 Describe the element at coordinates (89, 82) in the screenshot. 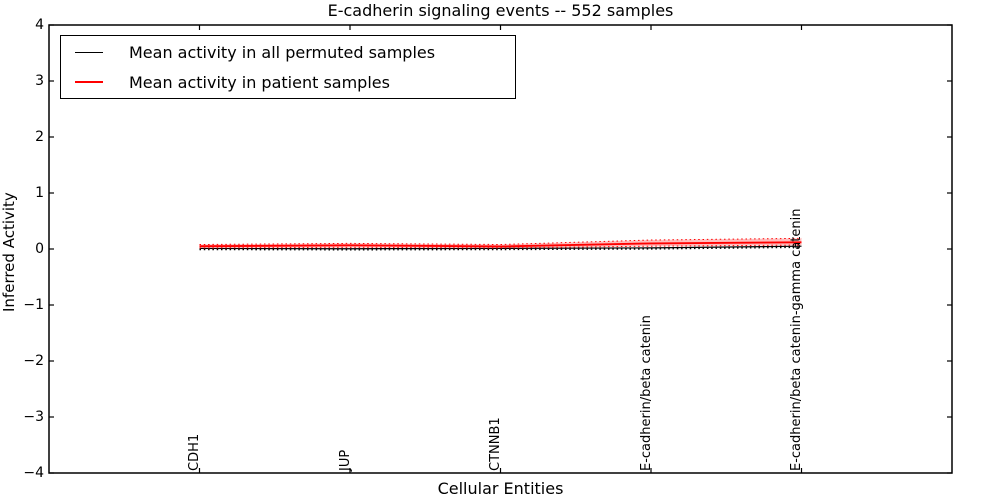

I see `red-line-icon` at that location.